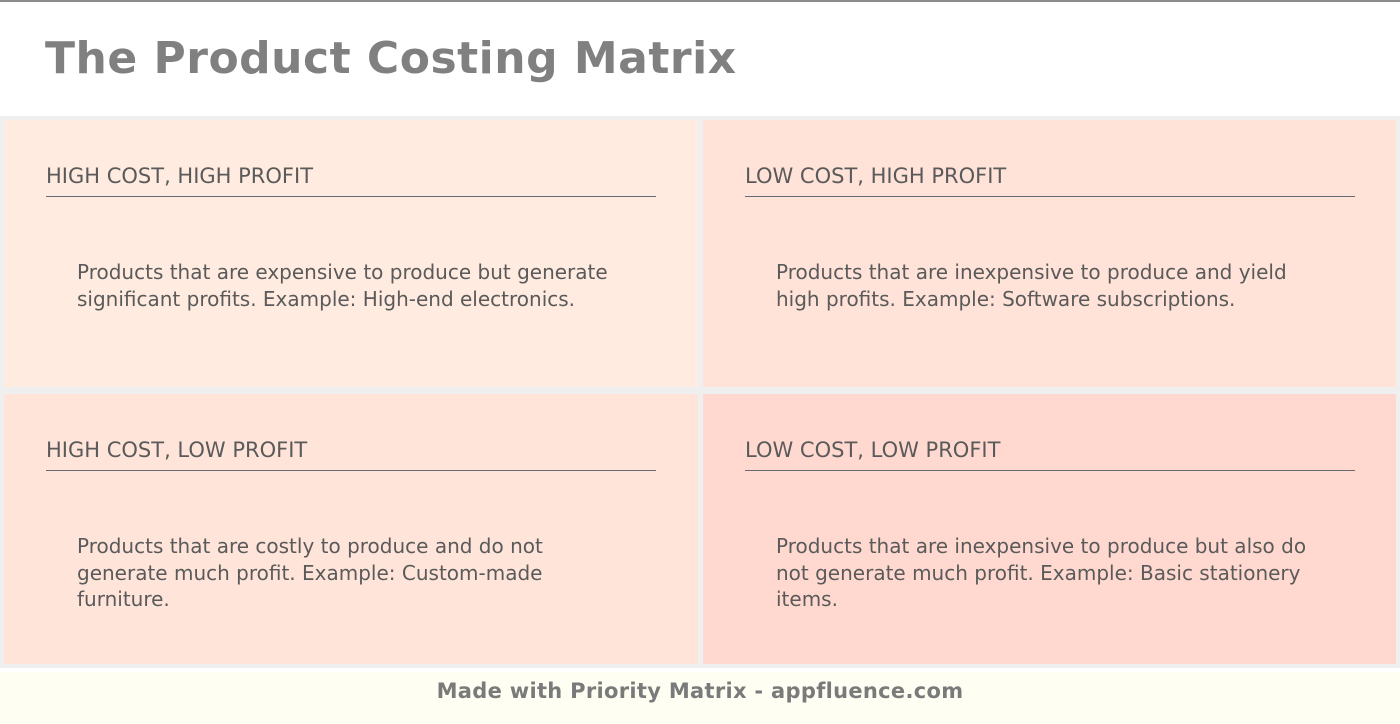 This screenshot has height=724, width=1400. What do you see at coordinates (1050, 453) in the screenshot?
I see `quadrant-title: LOW COST, LOW PROFIT` at bounding box center [1050, 453].